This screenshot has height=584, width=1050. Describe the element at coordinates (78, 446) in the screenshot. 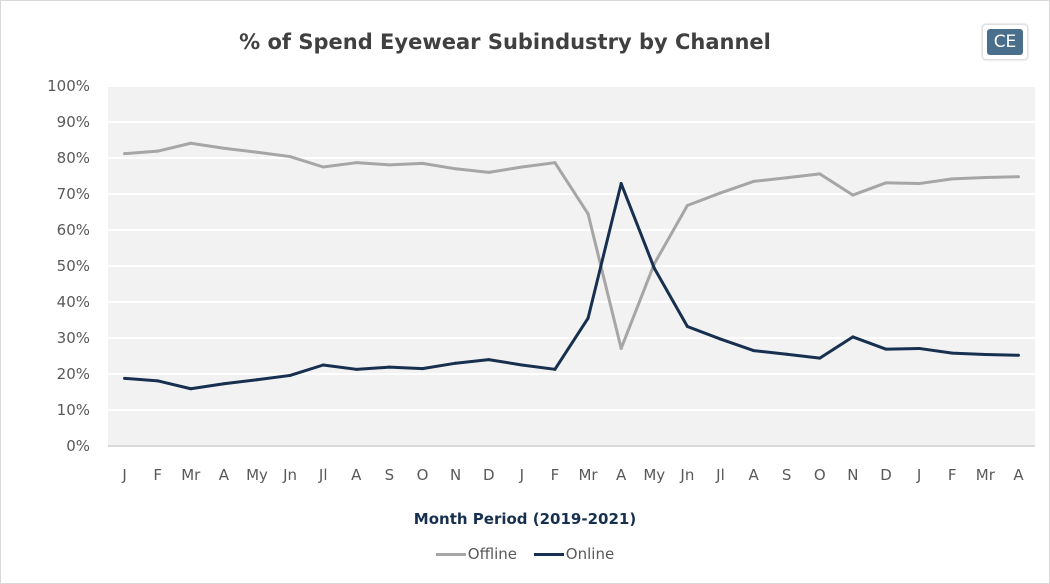

I see `y-tick-label: 0%` at that location.